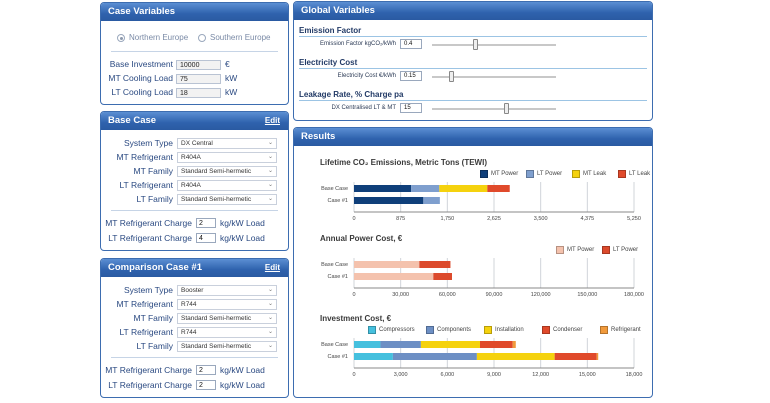 The width and height of the screenshot is (770, 403). What do you see at coordinates (634, 174) in the screenshot?
I see `legend-item: LT Leak` at bounding box center [634, 174].